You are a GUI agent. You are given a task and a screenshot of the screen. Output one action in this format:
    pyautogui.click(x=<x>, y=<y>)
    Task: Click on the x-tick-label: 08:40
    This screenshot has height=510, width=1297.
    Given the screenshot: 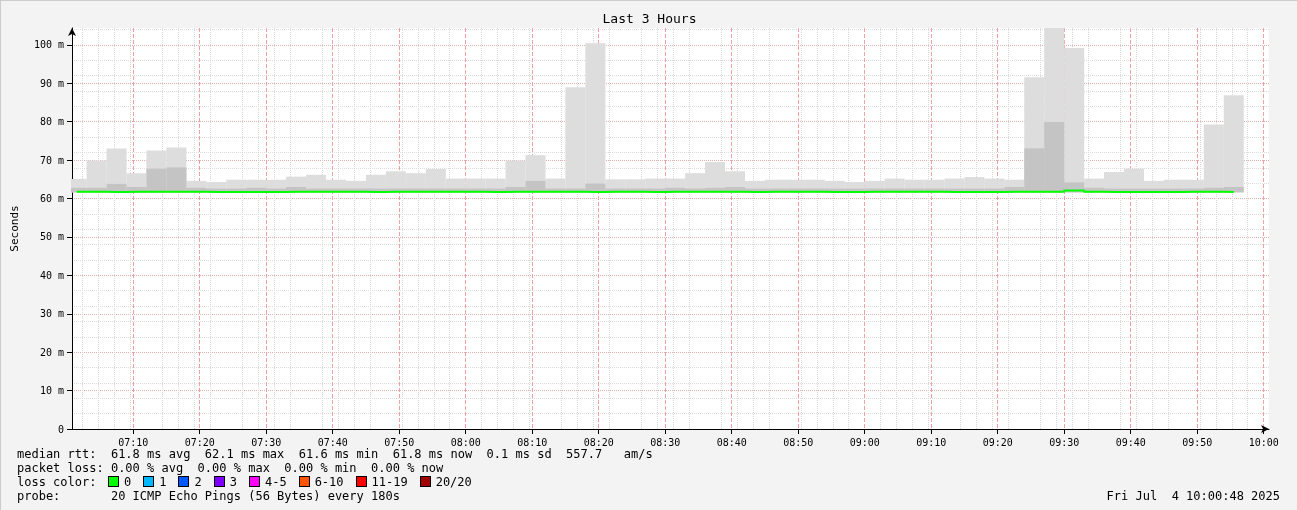 What is the action you would take?
    pyautogui.click(x=731, y=442)
    